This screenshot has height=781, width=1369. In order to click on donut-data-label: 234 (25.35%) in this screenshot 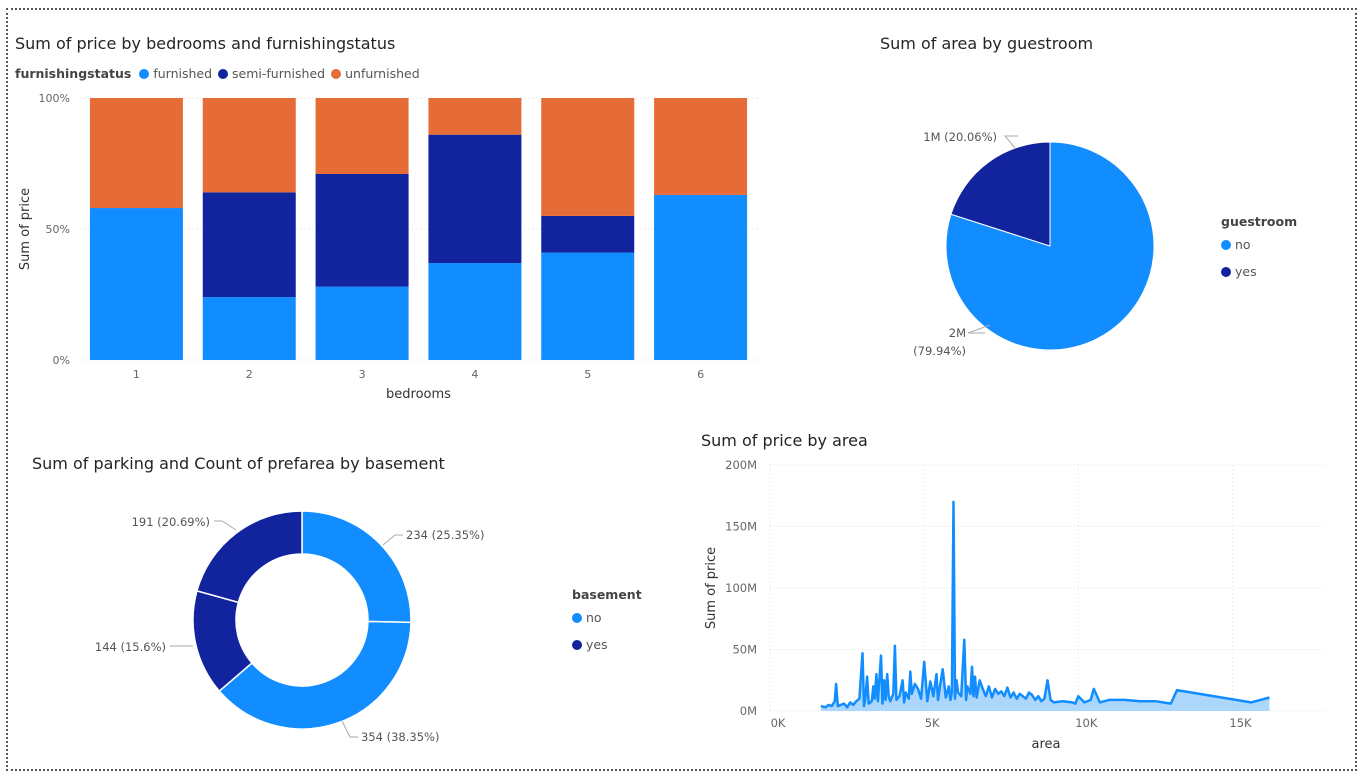, I will do `click(445, 535)`.